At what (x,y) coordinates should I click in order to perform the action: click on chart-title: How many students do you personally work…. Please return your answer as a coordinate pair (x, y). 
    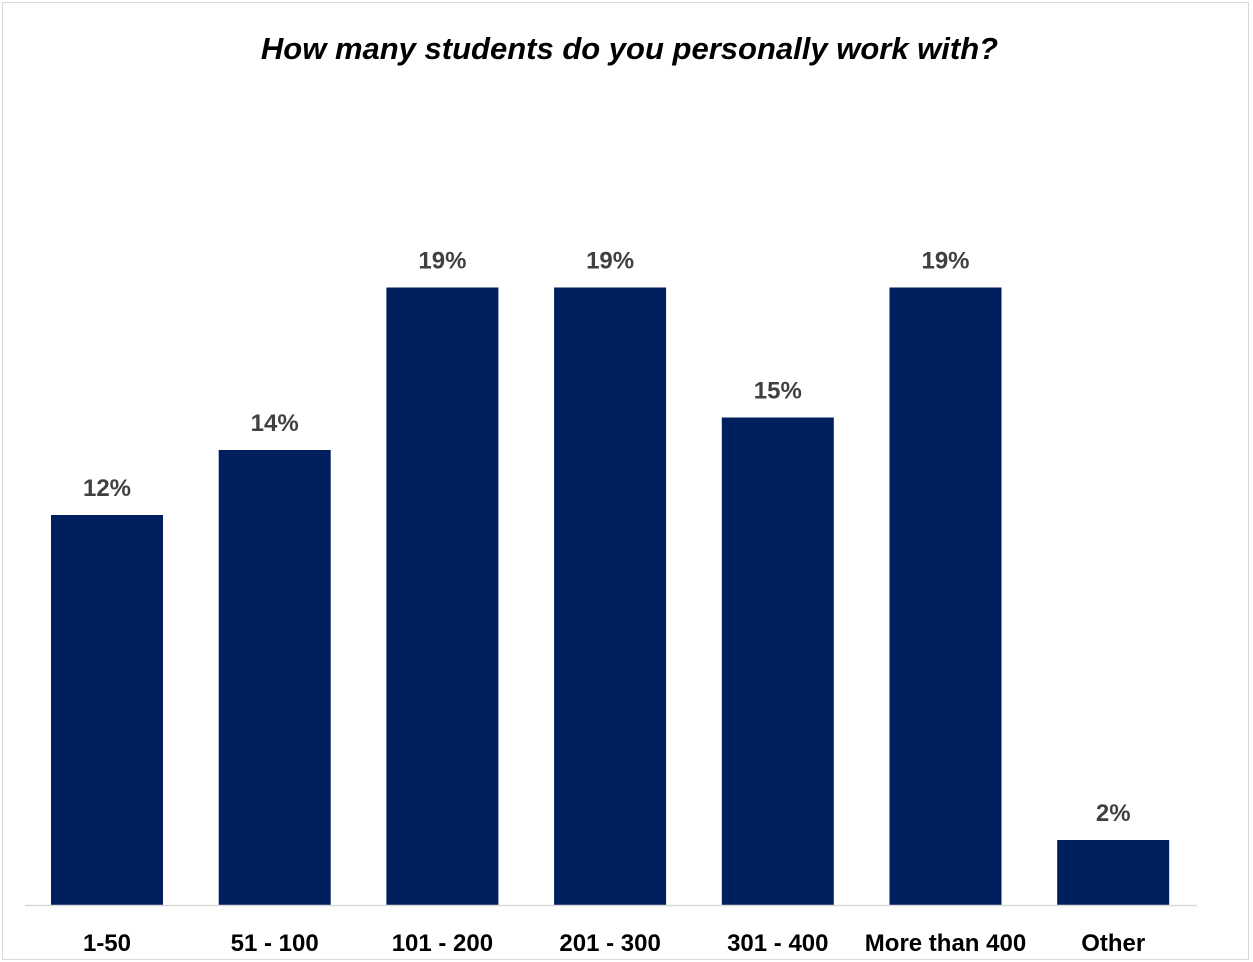
    Looking at the image, I should click on (629, 48).